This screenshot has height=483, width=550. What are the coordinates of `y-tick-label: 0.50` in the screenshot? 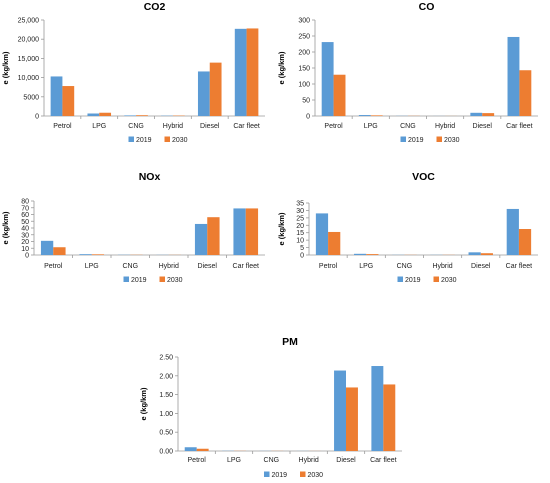 It's located at (166, 433).